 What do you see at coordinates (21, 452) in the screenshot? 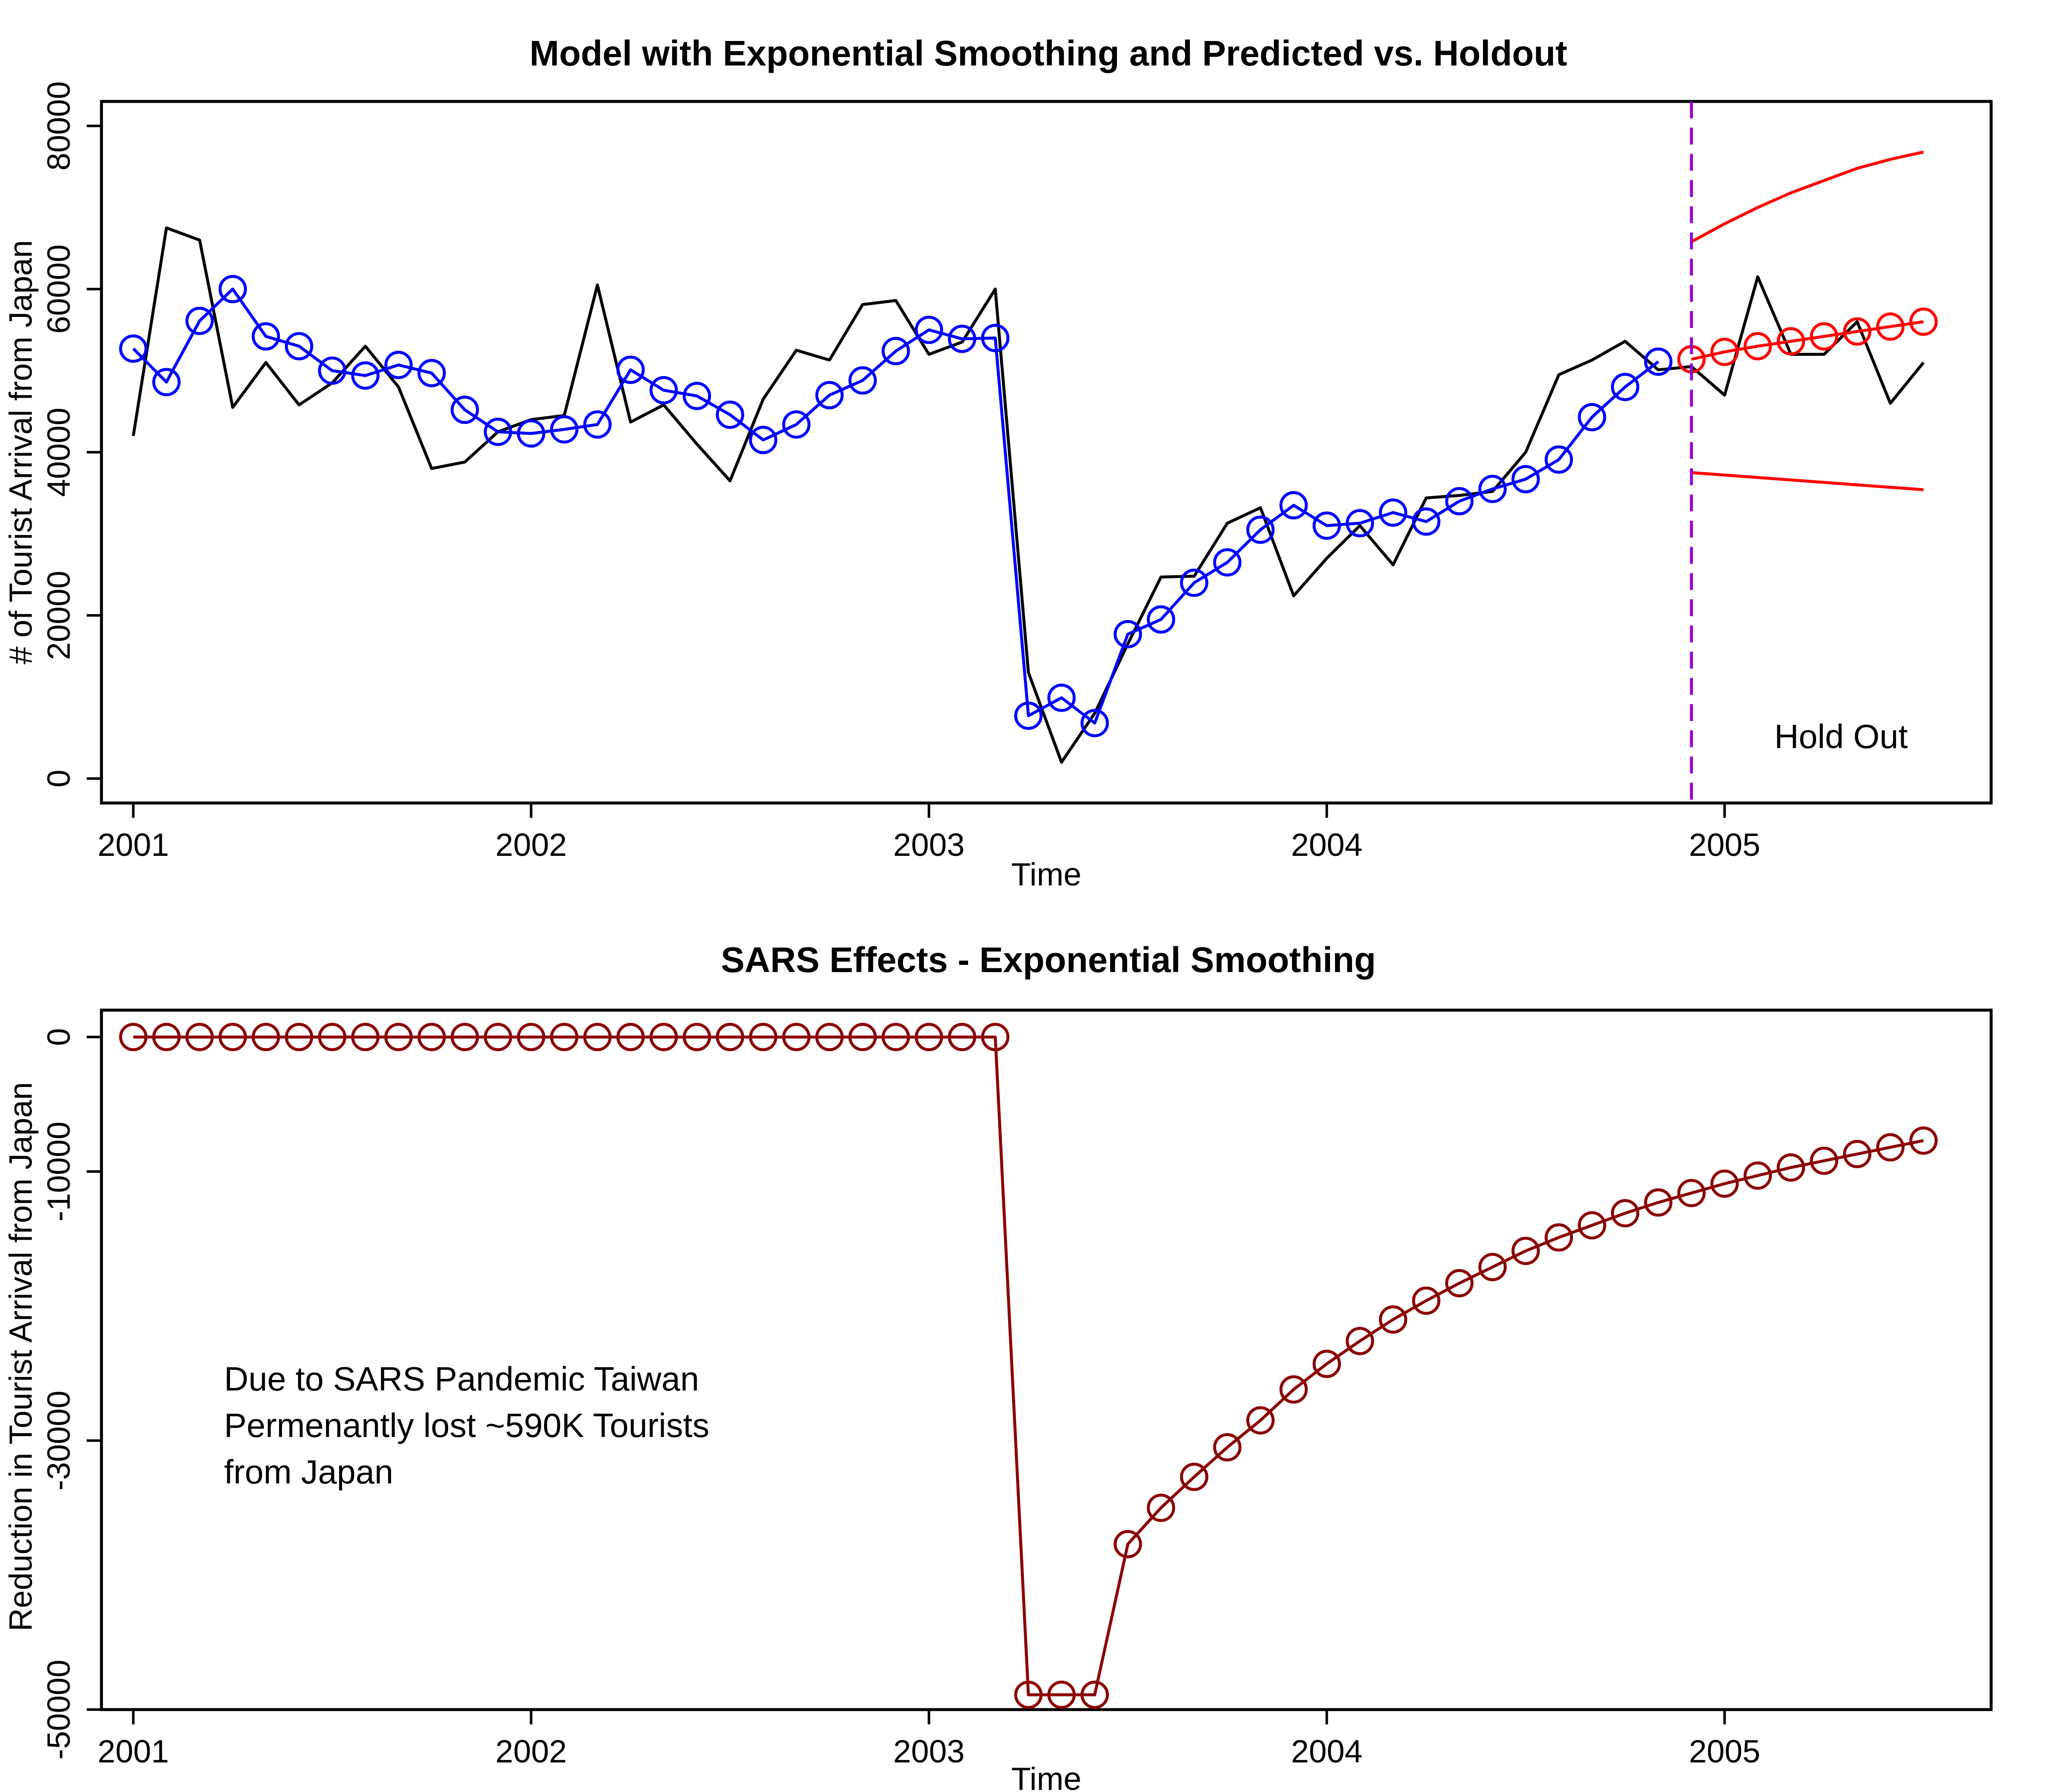
I see `top-y-axis-title: # of Tourist Arrival from Japan` at bounding box center [21, 452].